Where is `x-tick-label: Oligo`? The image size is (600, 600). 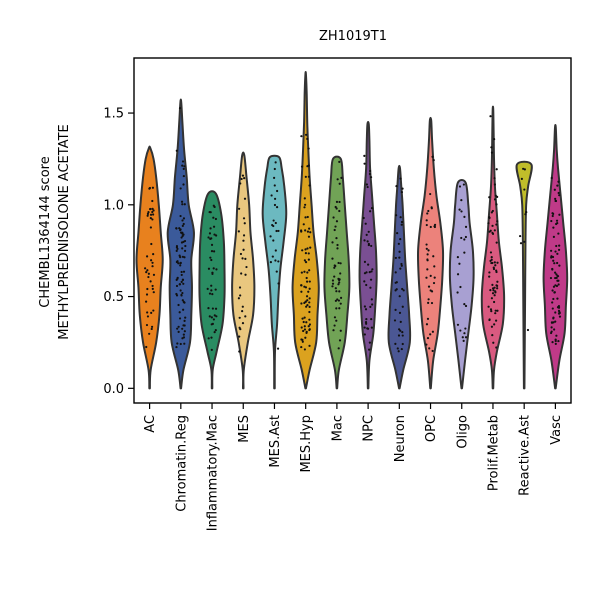 x-tick-label: Oligo is located at coordinates (462, 432).